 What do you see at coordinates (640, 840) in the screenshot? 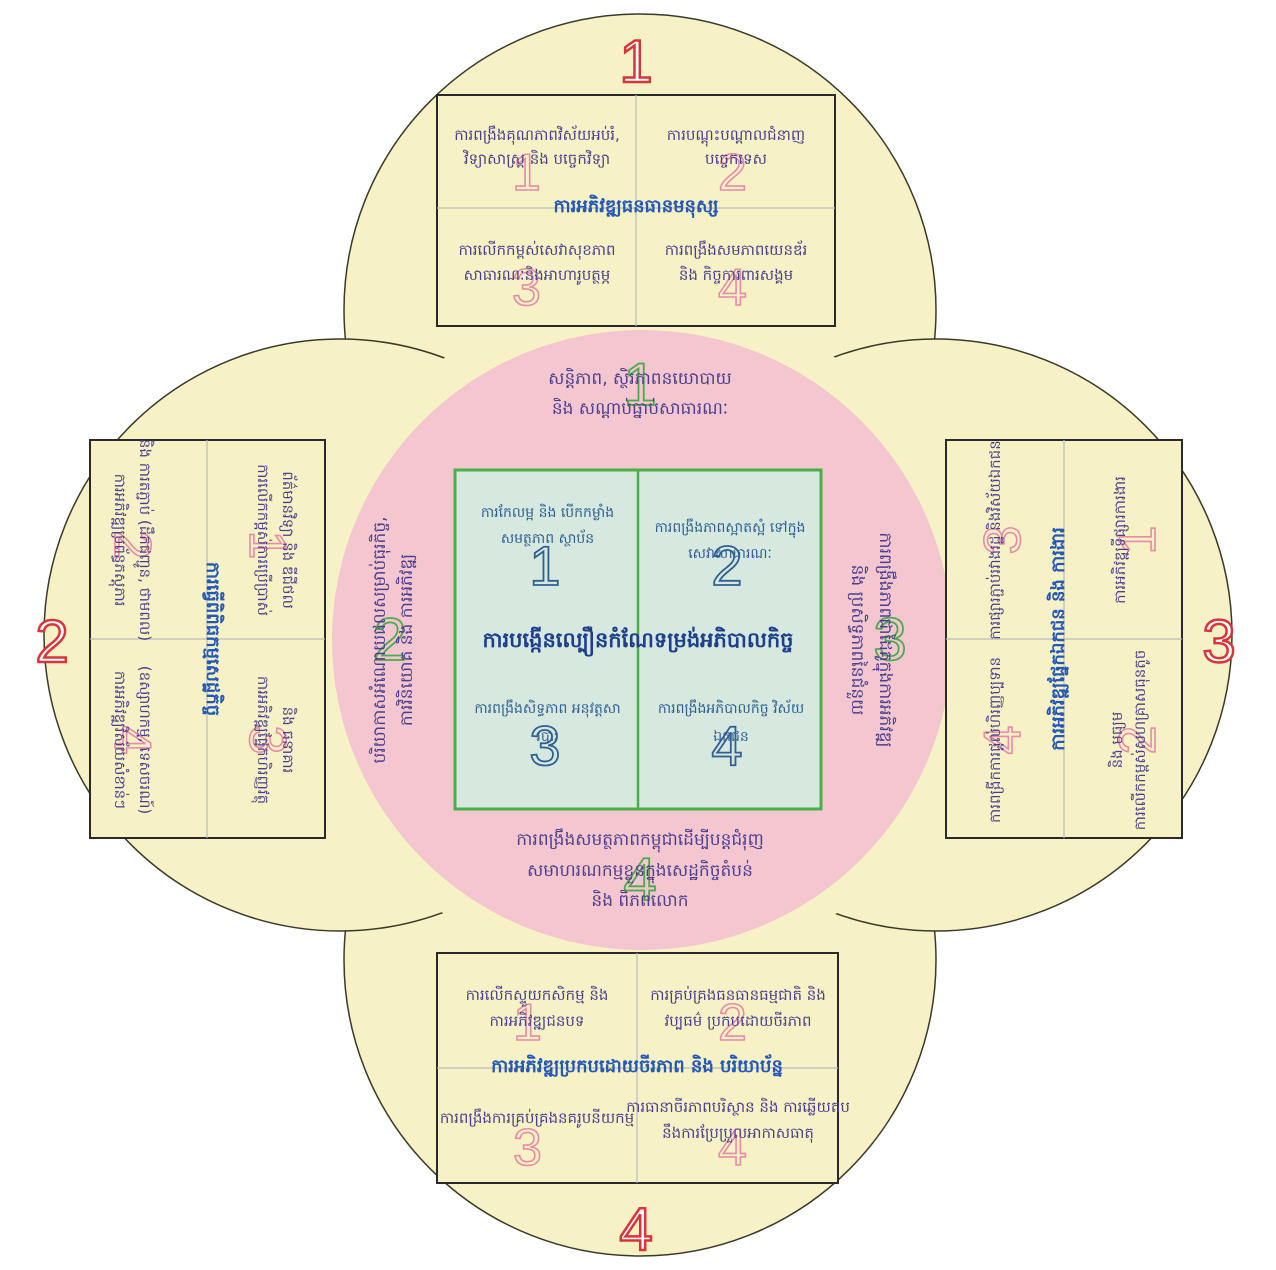
I see `ring-text-bottom: ការពង្រឹងសមត្ថភាពកម្ពុជាដើម្បីបន្តជំរុញ` at bounding box center [640, 840].